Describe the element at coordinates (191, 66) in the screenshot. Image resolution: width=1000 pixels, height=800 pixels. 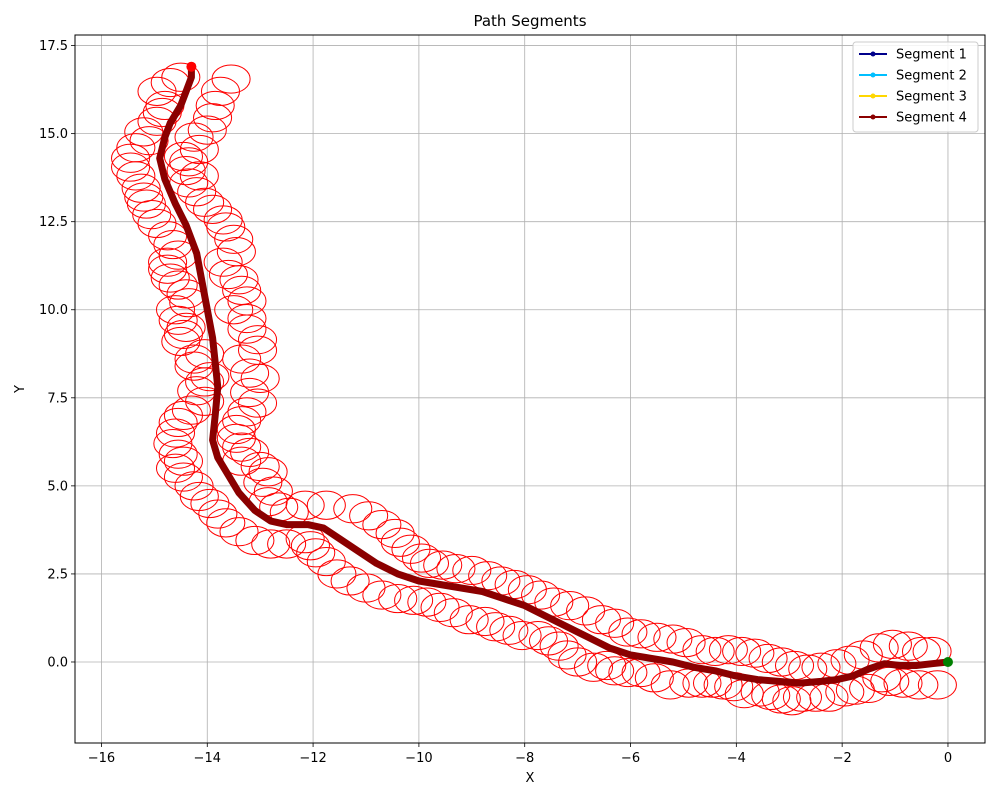
I see `end-point-marker` at that location.